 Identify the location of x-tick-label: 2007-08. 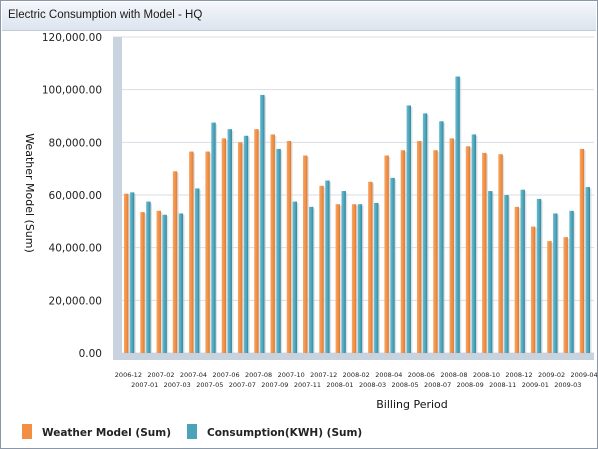
(258, 375).